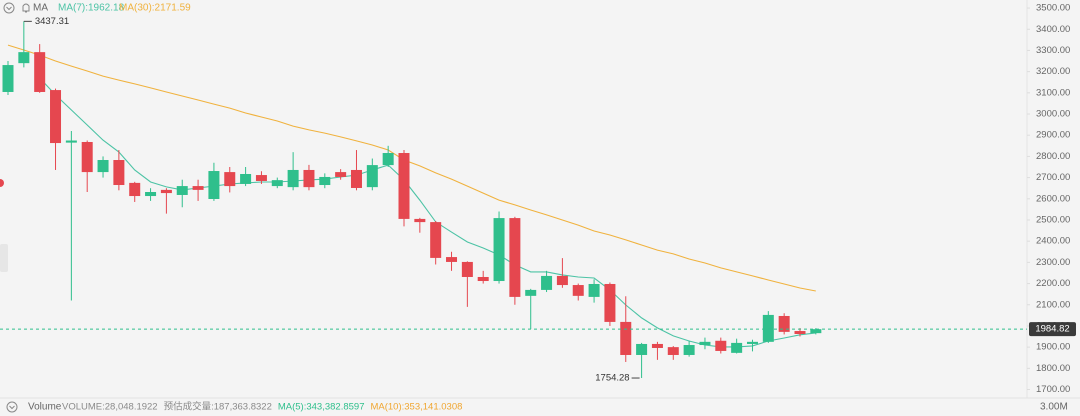 This screenshot has width=1080, height=416. I want to click on last-price-label: 1984.82, so click(1052, 329).